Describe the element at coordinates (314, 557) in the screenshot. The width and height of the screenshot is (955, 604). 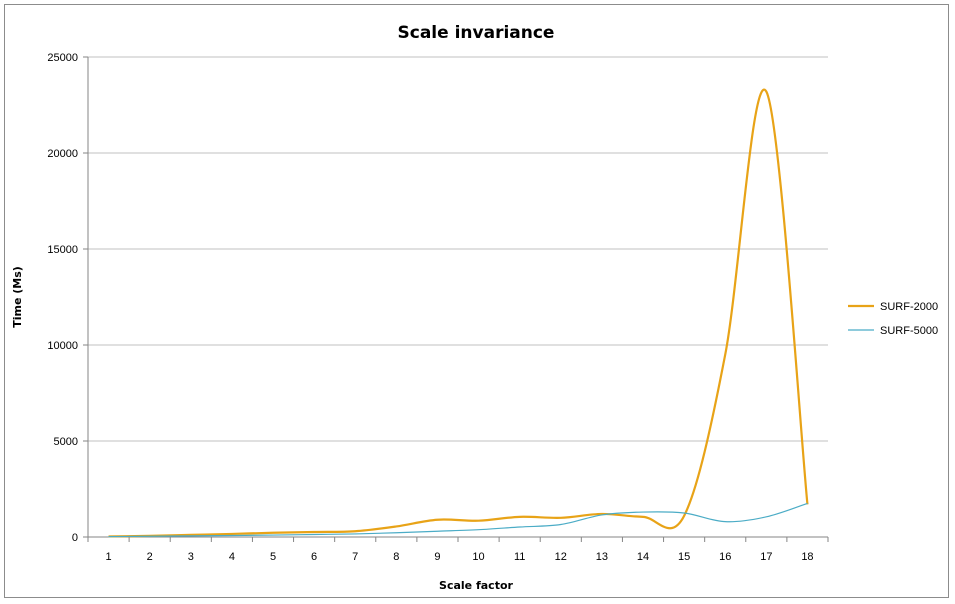
I see `x-tick-label: 6` at that location.